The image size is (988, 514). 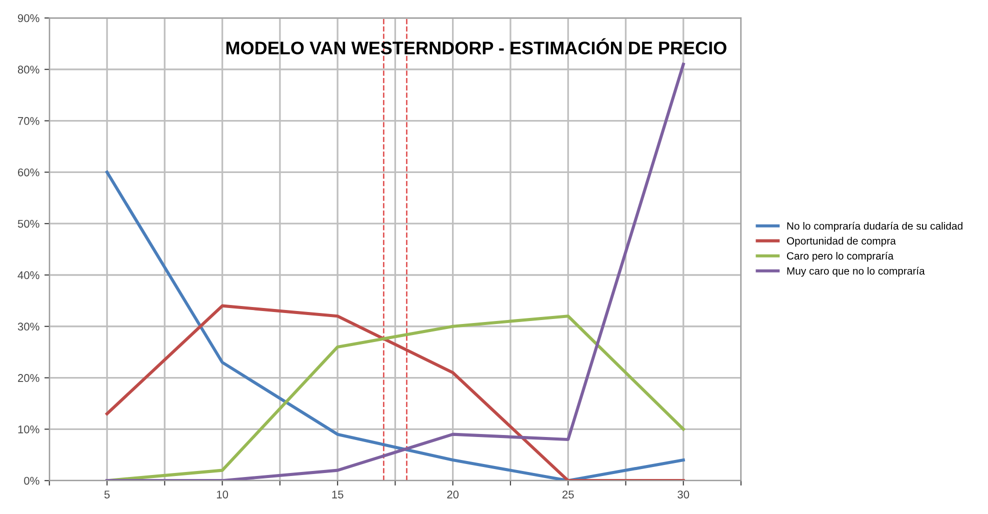 What do you see at coordinates (841, 241) in the screenshot?
I see `legend-label: Oportunidad de compra` at bounding box center [841, 241].